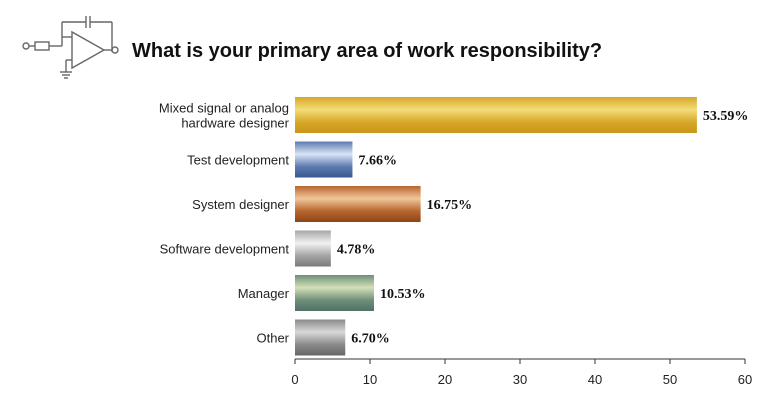 This screenshot has height=411, width=779. Describe the element at coordinates (595, 379) in the screenshot. I see `x-tick-label: 40` at that location.